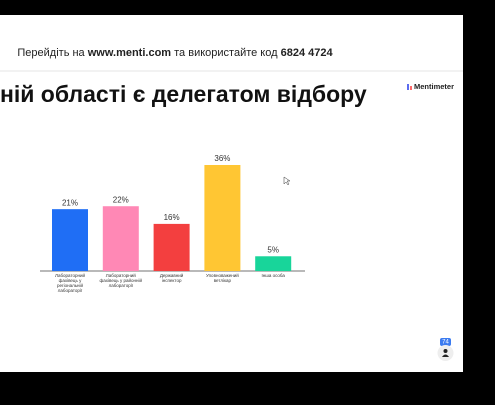 This screenshot has width=495, height=405. I want to click on x-tick-label-box: Інша особа, so click(273, 275).